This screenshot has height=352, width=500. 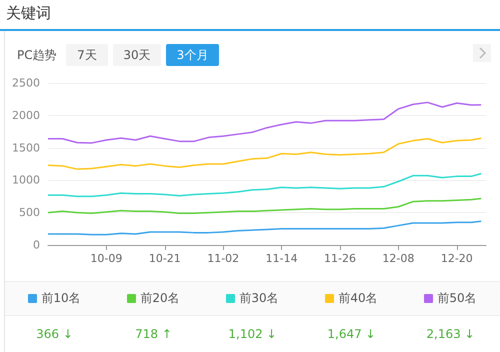 I want to click on y-tick-label: 1000, so click(x=26, y=180).